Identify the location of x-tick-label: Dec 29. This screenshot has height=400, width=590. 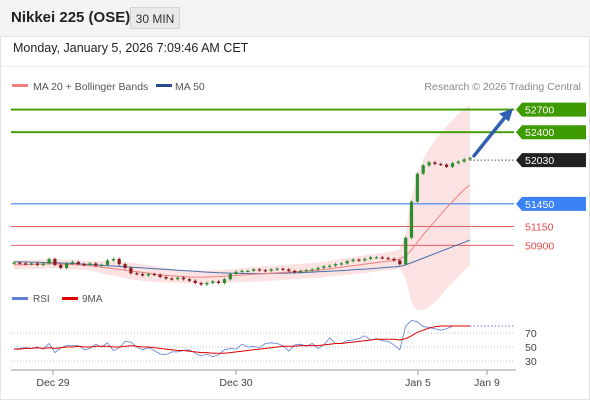
(52, 383).